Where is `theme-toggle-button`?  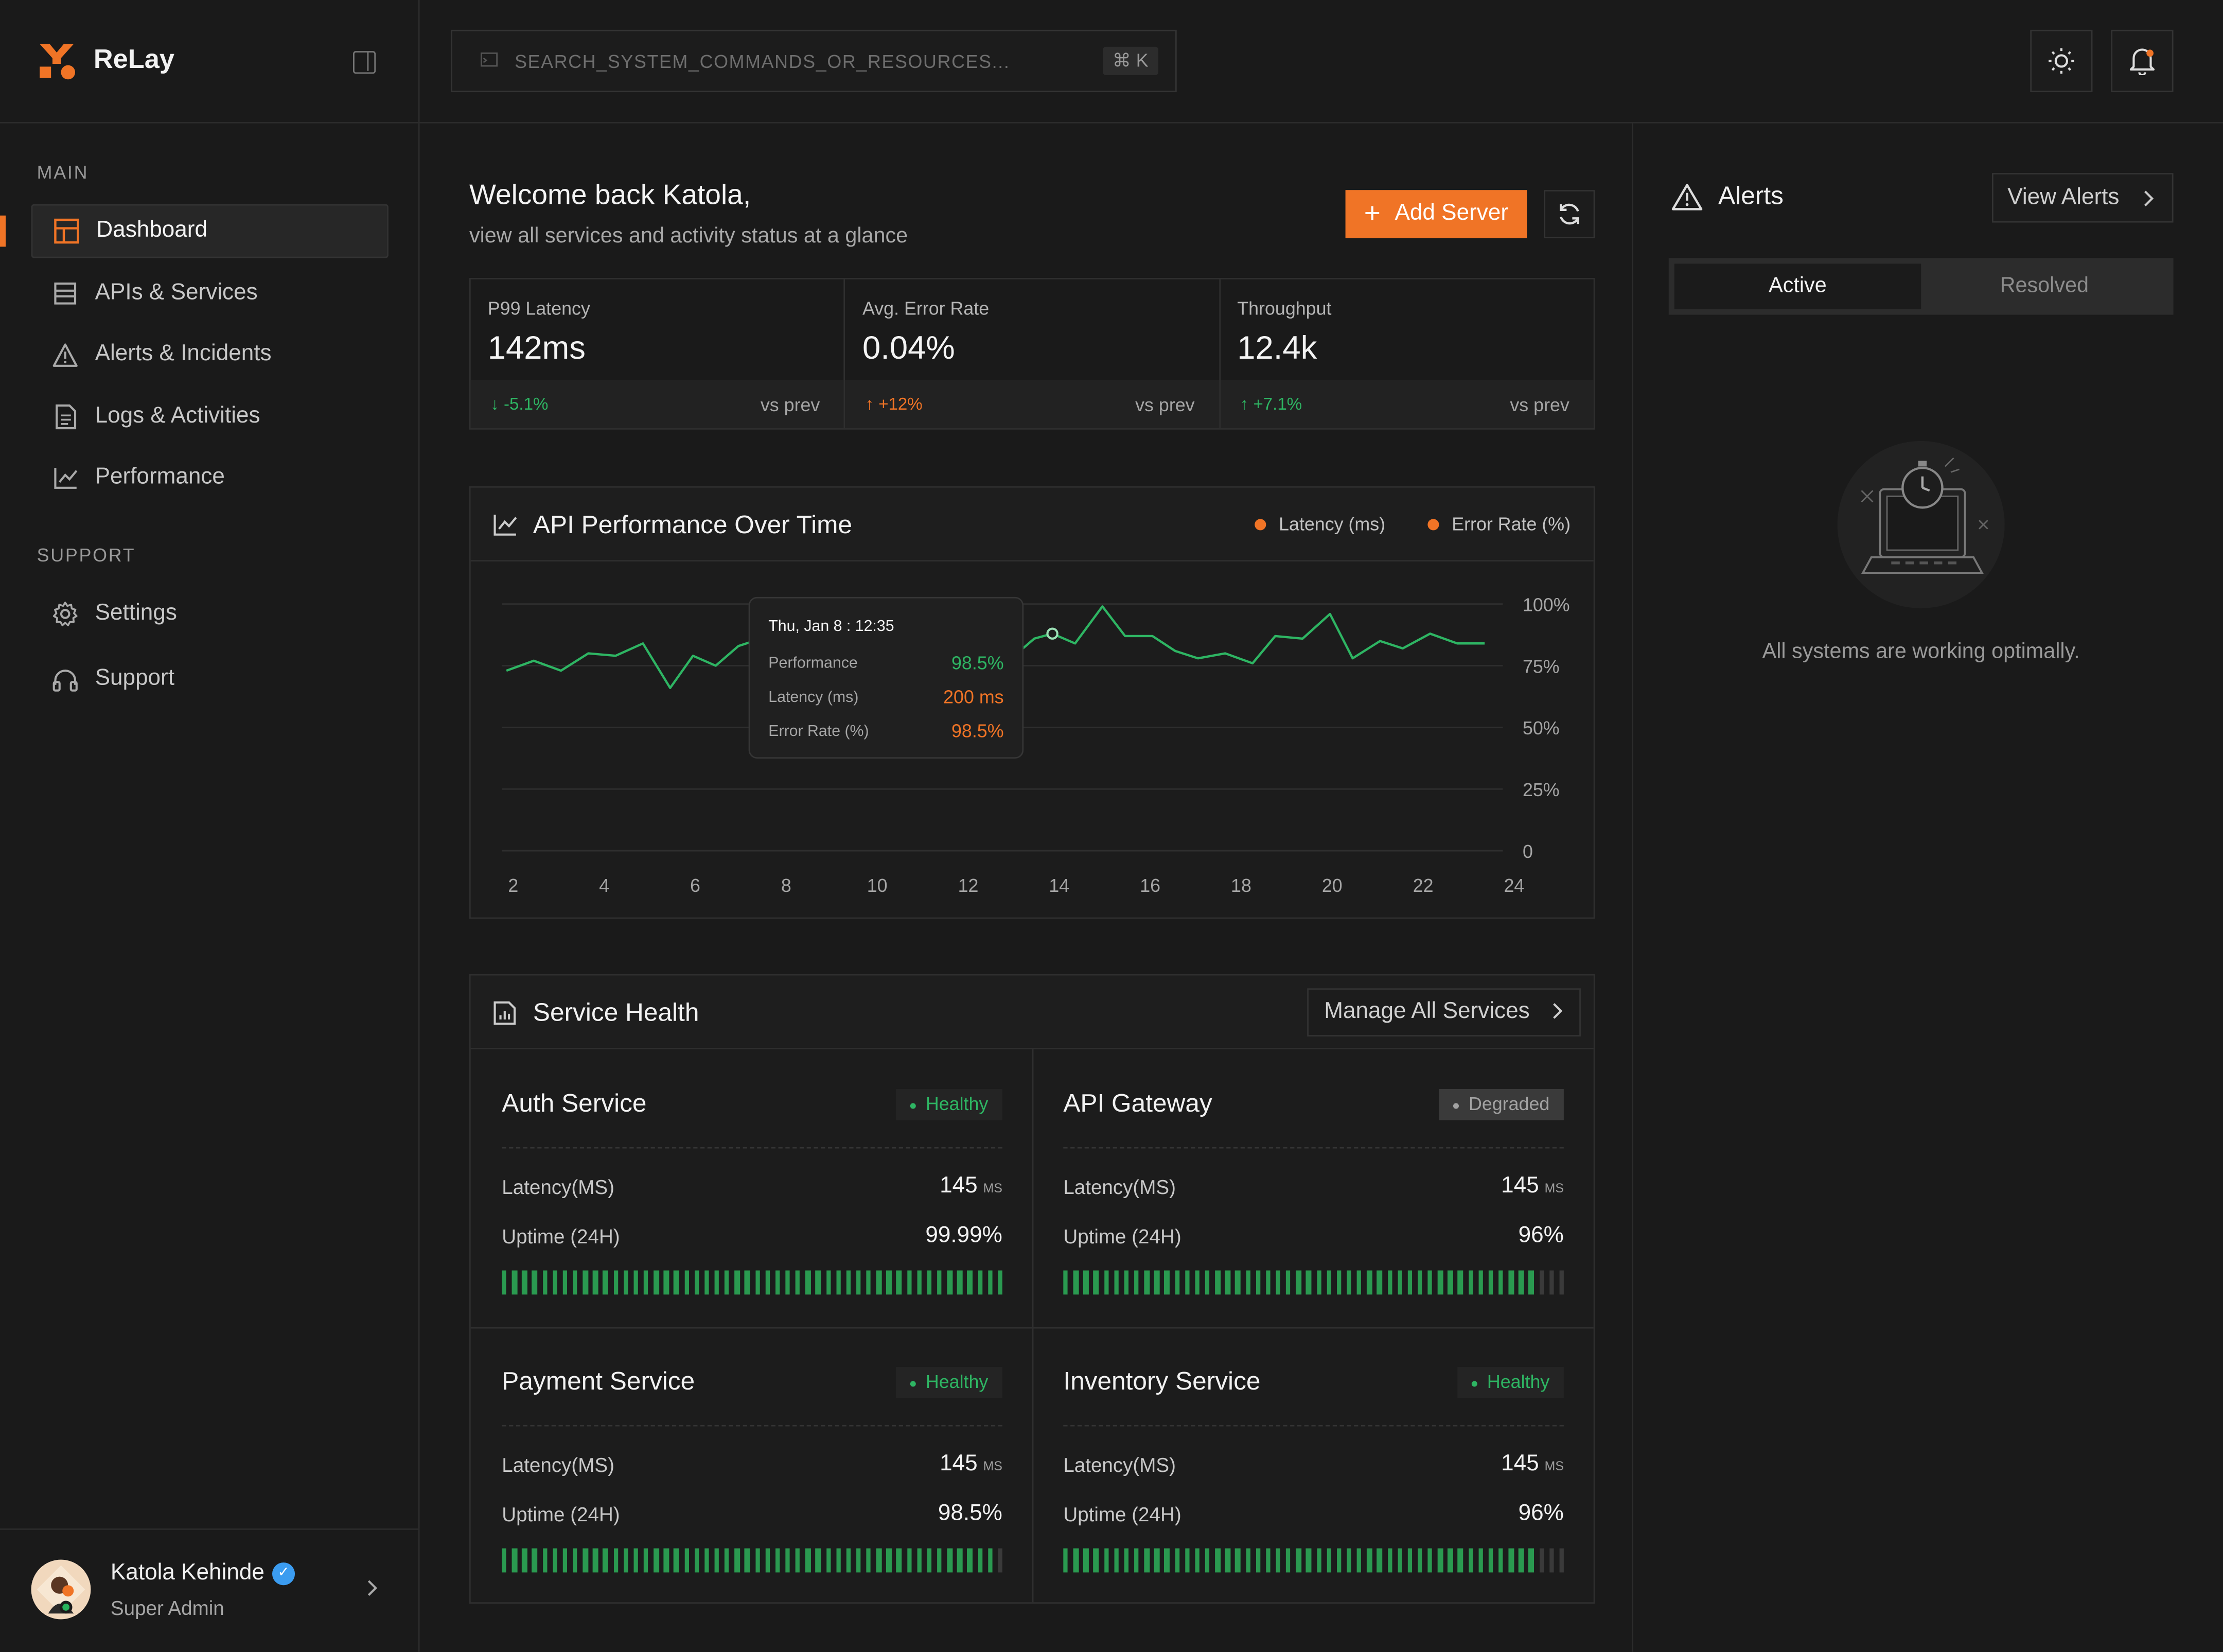
theme-toggle-button is located at coordinates (2061, 61).